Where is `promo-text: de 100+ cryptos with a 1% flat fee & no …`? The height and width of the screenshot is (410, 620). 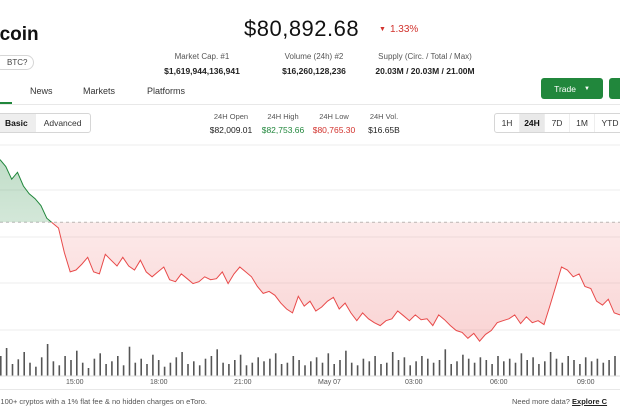 promo-text: de 100+ cryptos with a 1% flat fee & no … is located at coordinates (104, 401).